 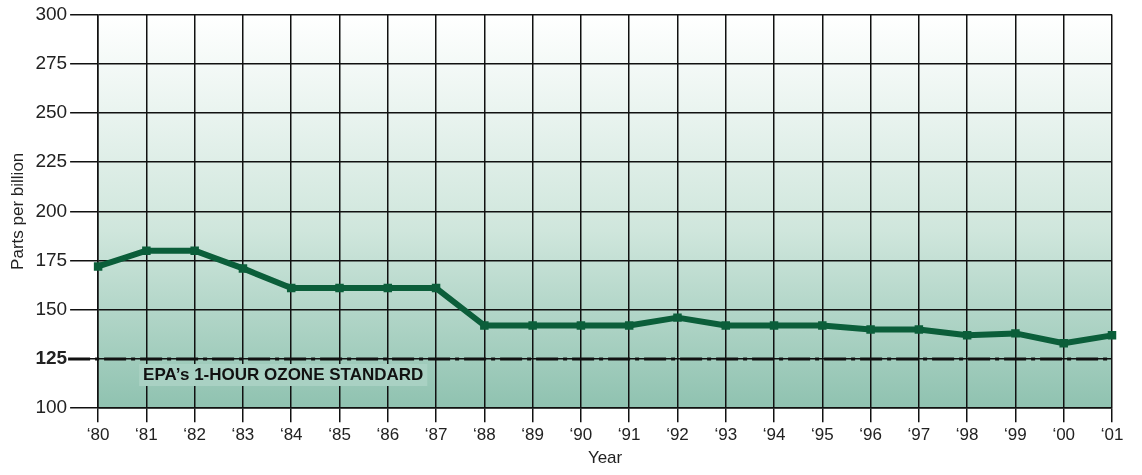 What do you see at coordinates (51, 13) in the screenshot?
I see `y-tick-label: 300` at bounding box center [51, 13].